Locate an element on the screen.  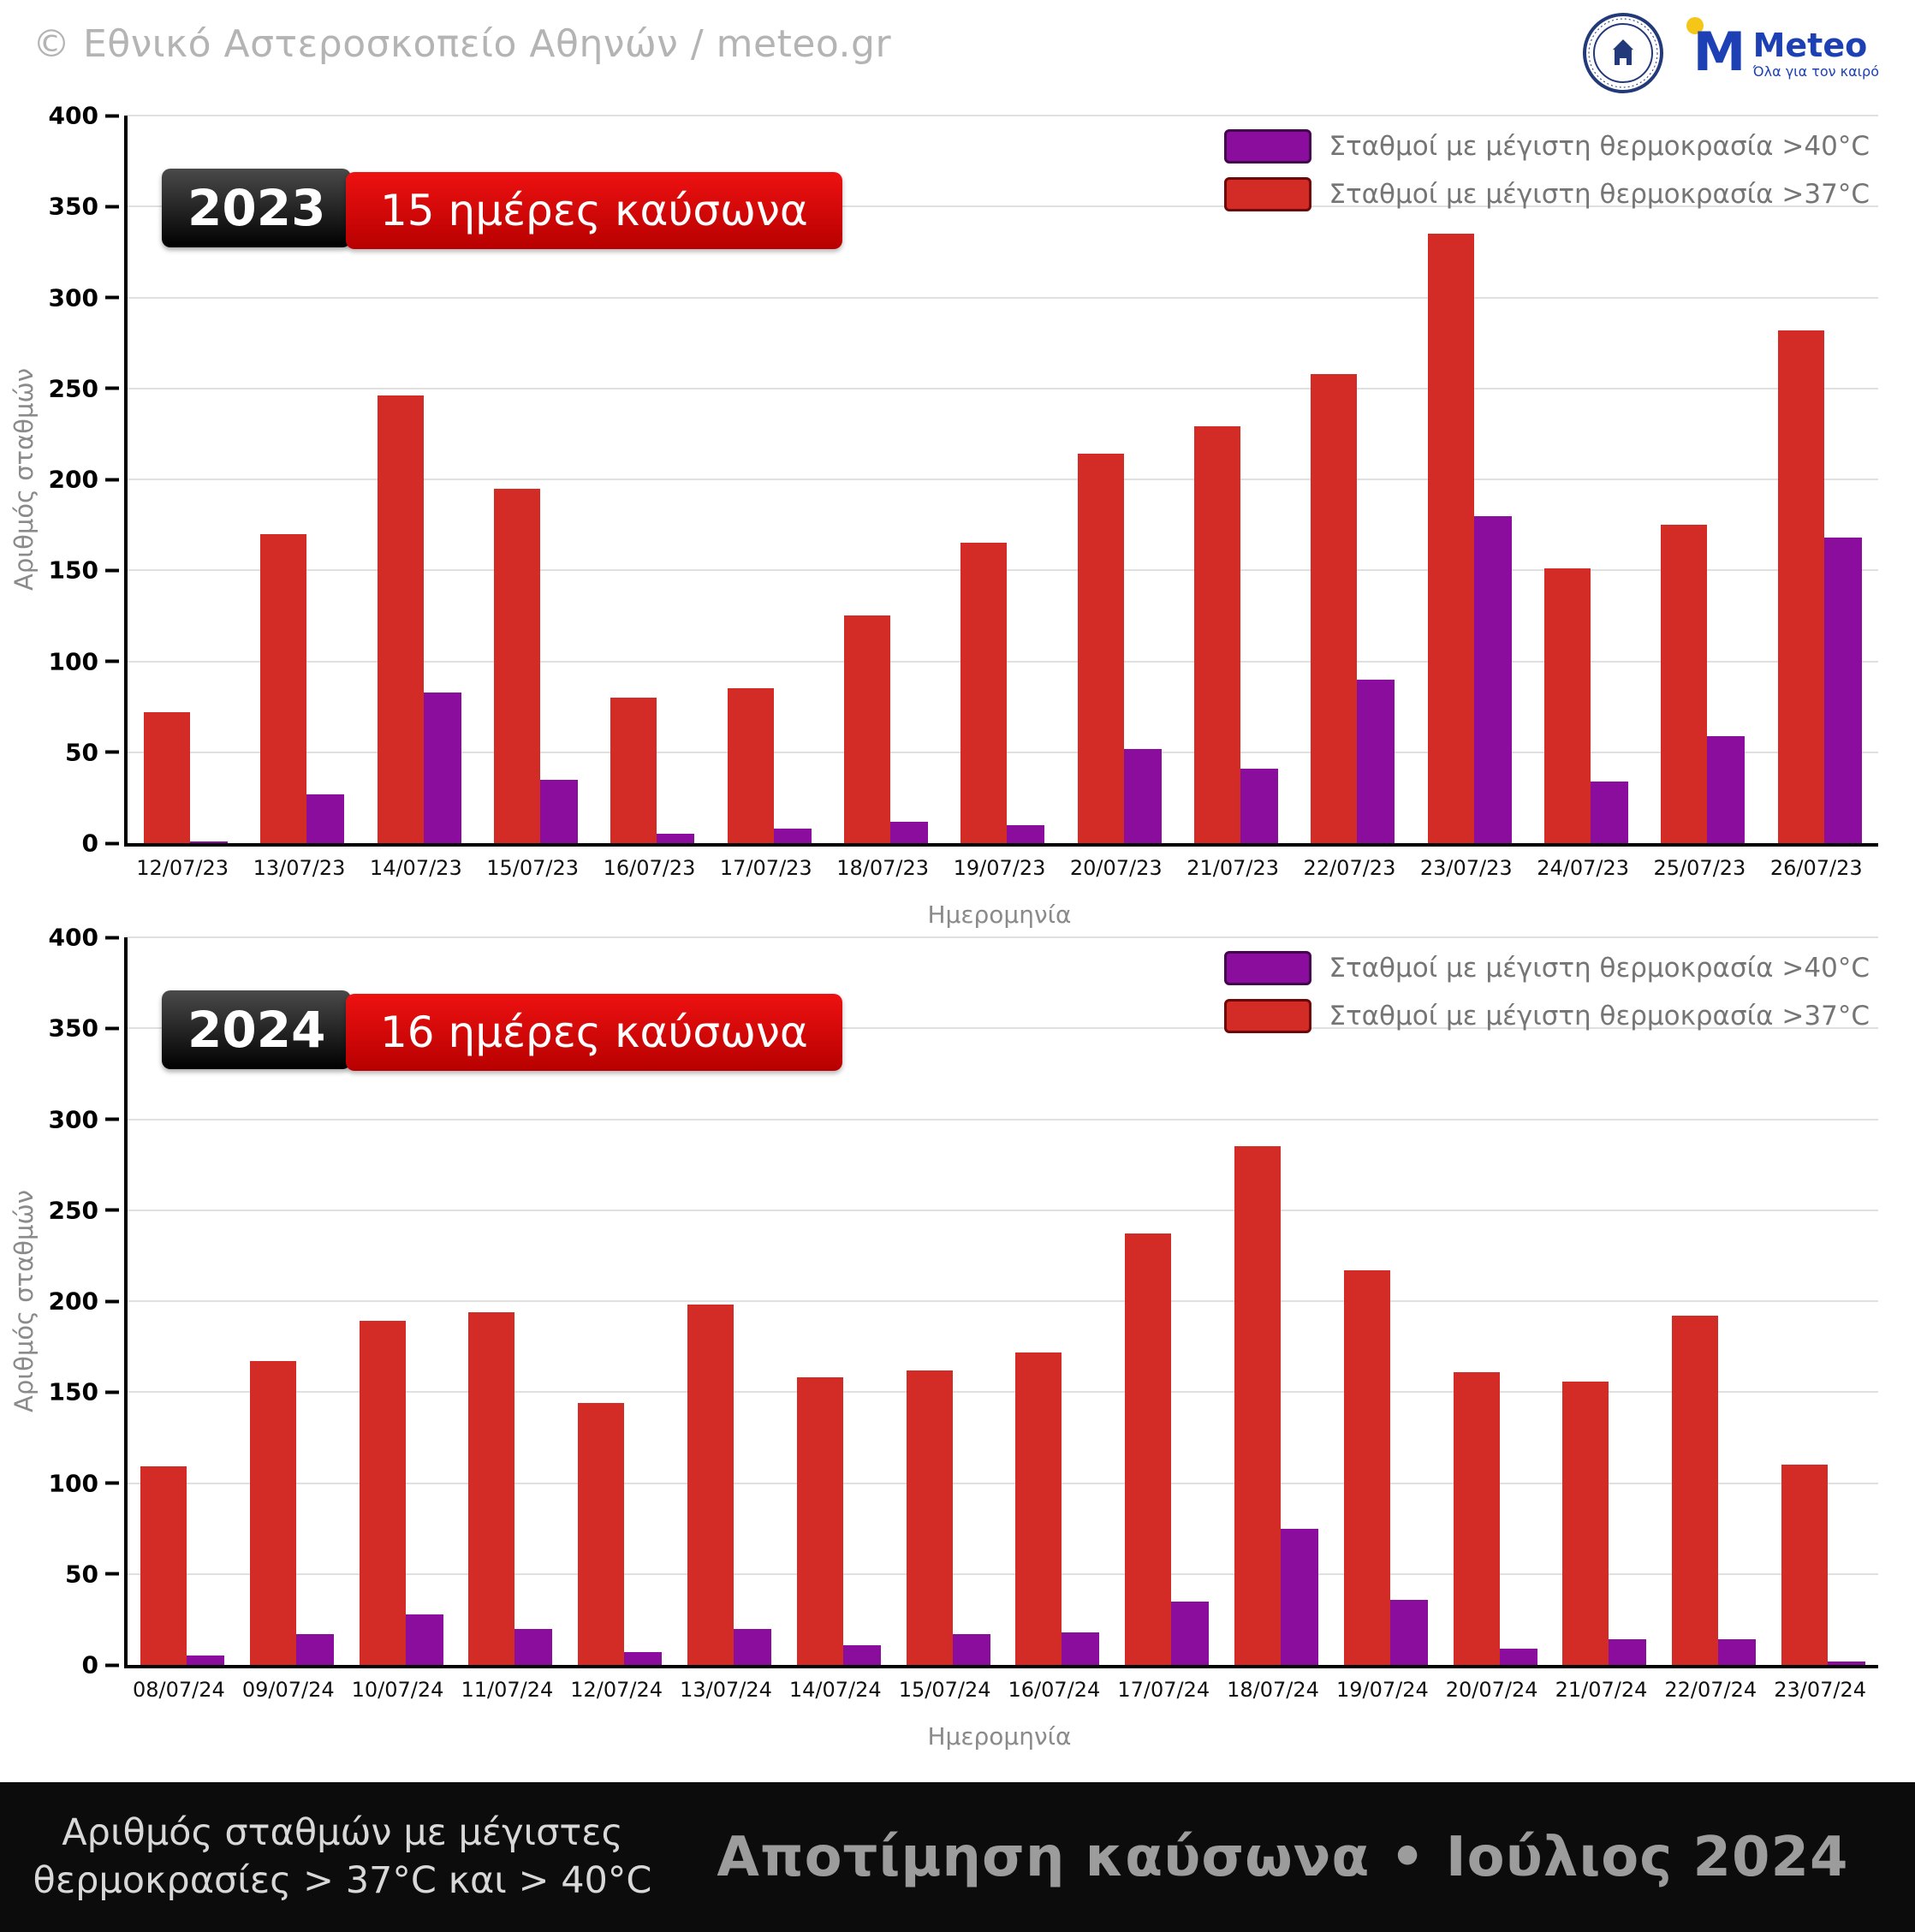
x-tick-label: 22/07/23 is located at coordinates (1349, 868).